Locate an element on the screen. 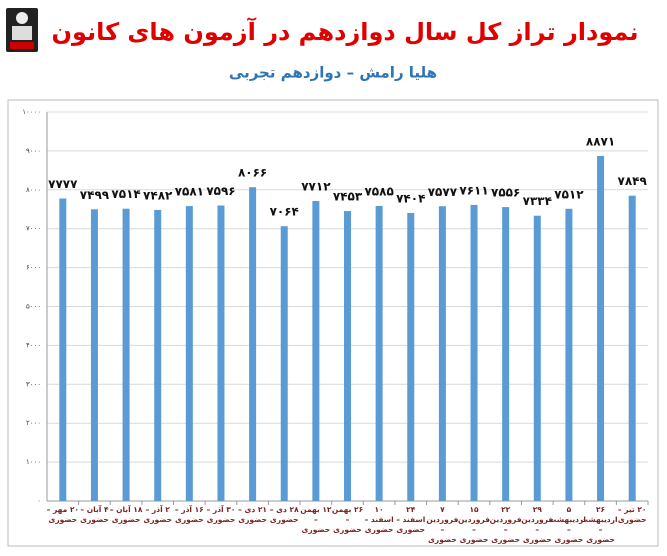 The height and width of the screenshot is (556, 667). x-tick-label: ۲۱ دی – حضوری is located at coordinates (253, 514).